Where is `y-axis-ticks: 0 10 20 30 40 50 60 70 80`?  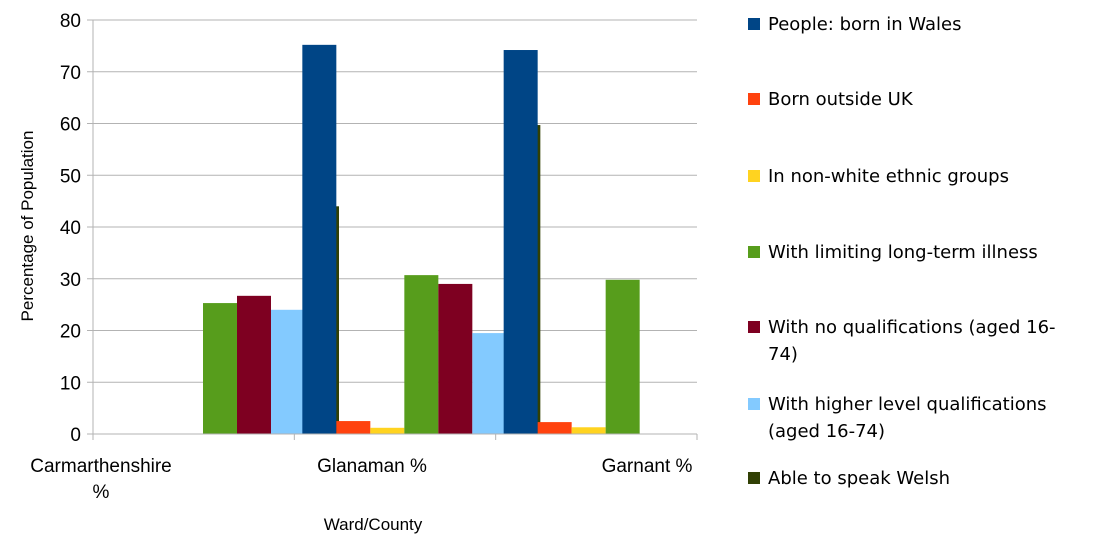 y-axis-ticks: 0 10 20 30 40 50 60 70 80 is located at coordinates (76, 228).